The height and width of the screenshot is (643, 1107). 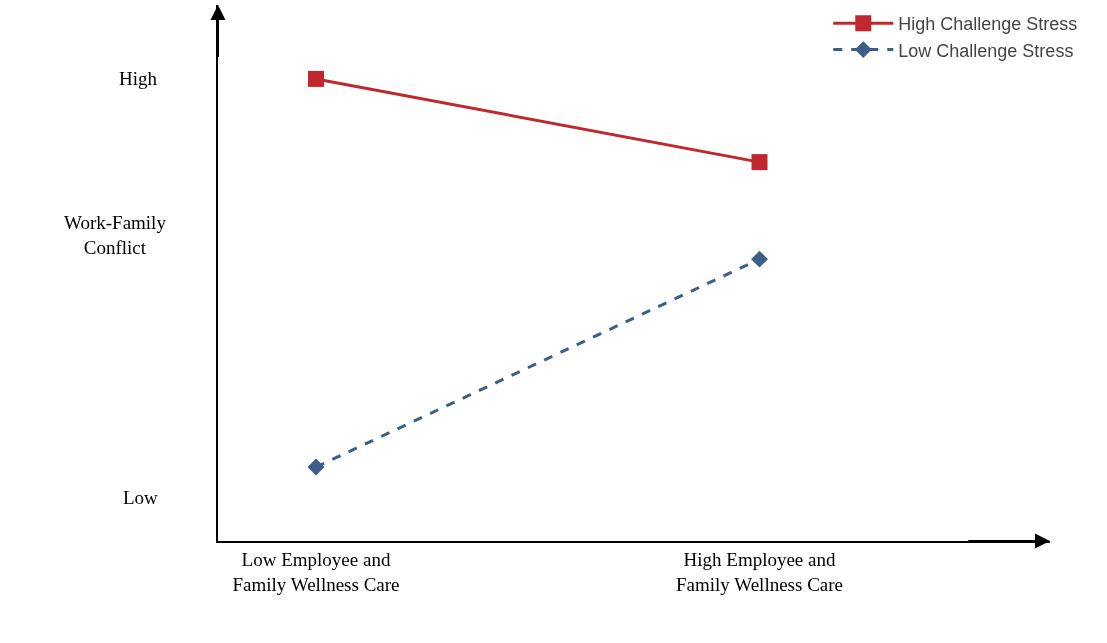 What do you see at coordinates (988, 24) in the screenshot?
I see `legend-label: High Challenge Stress` at bounding box center [988, 24].